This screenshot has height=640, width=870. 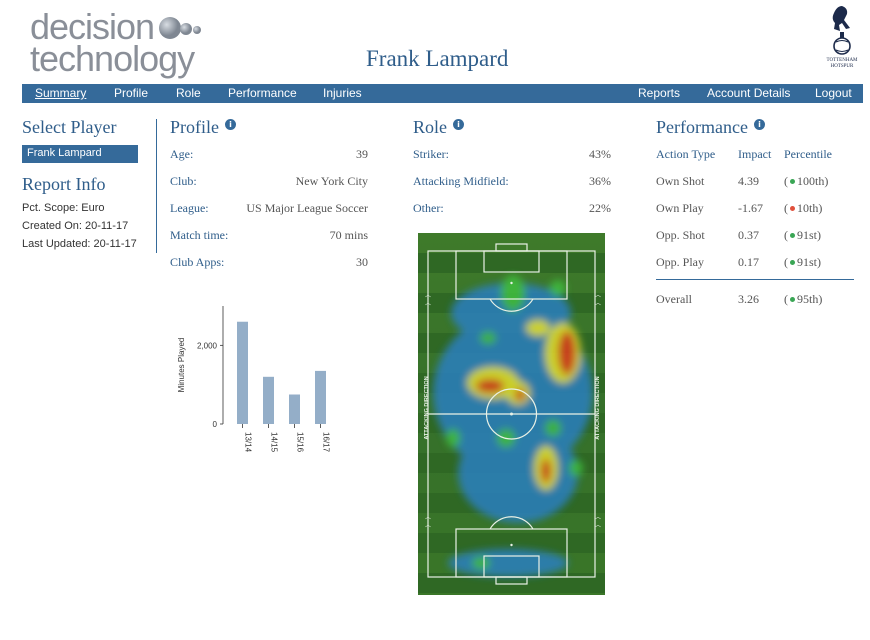 I want to click on nav-summary: Summary, so click(x=61, y=93).